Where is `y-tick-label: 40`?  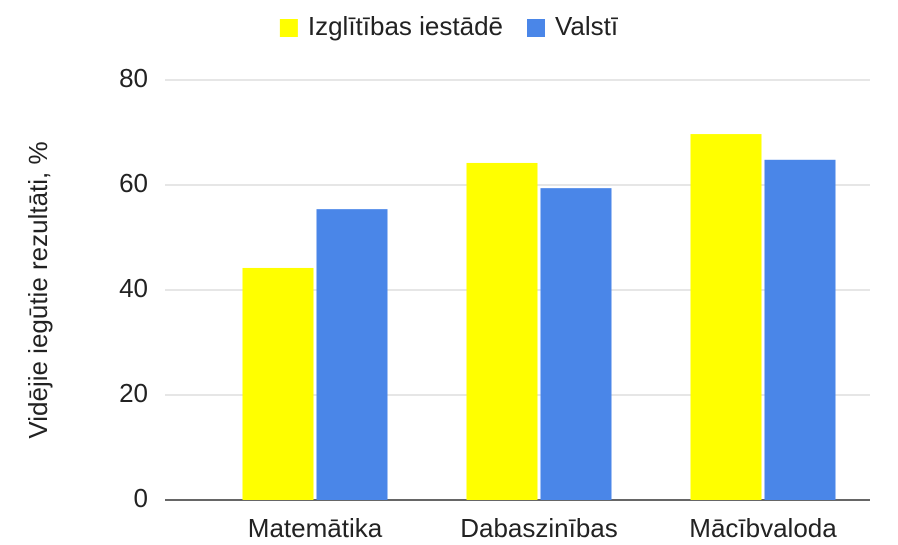 y-tick-label: 40 is located at coordinates (133, 288).